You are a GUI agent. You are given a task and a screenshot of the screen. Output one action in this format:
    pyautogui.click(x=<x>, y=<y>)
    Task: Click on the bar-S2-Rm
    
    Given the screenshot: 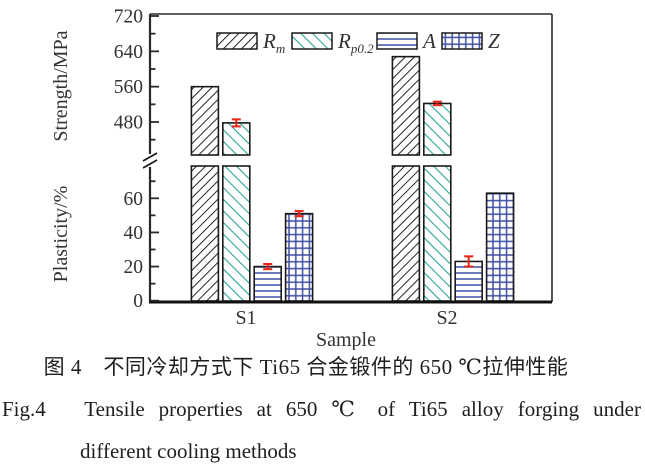 What is the action you would take?
    pyautogui.click(x=406, y=105)
    